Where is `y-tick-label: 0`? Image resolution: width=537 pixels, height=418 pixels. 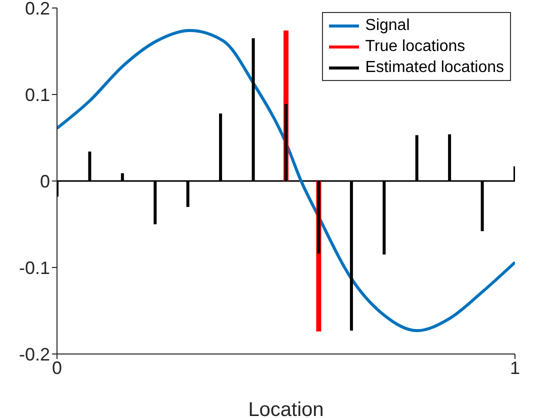
y-tick-label: 0 is located at coordinates (45, 181).